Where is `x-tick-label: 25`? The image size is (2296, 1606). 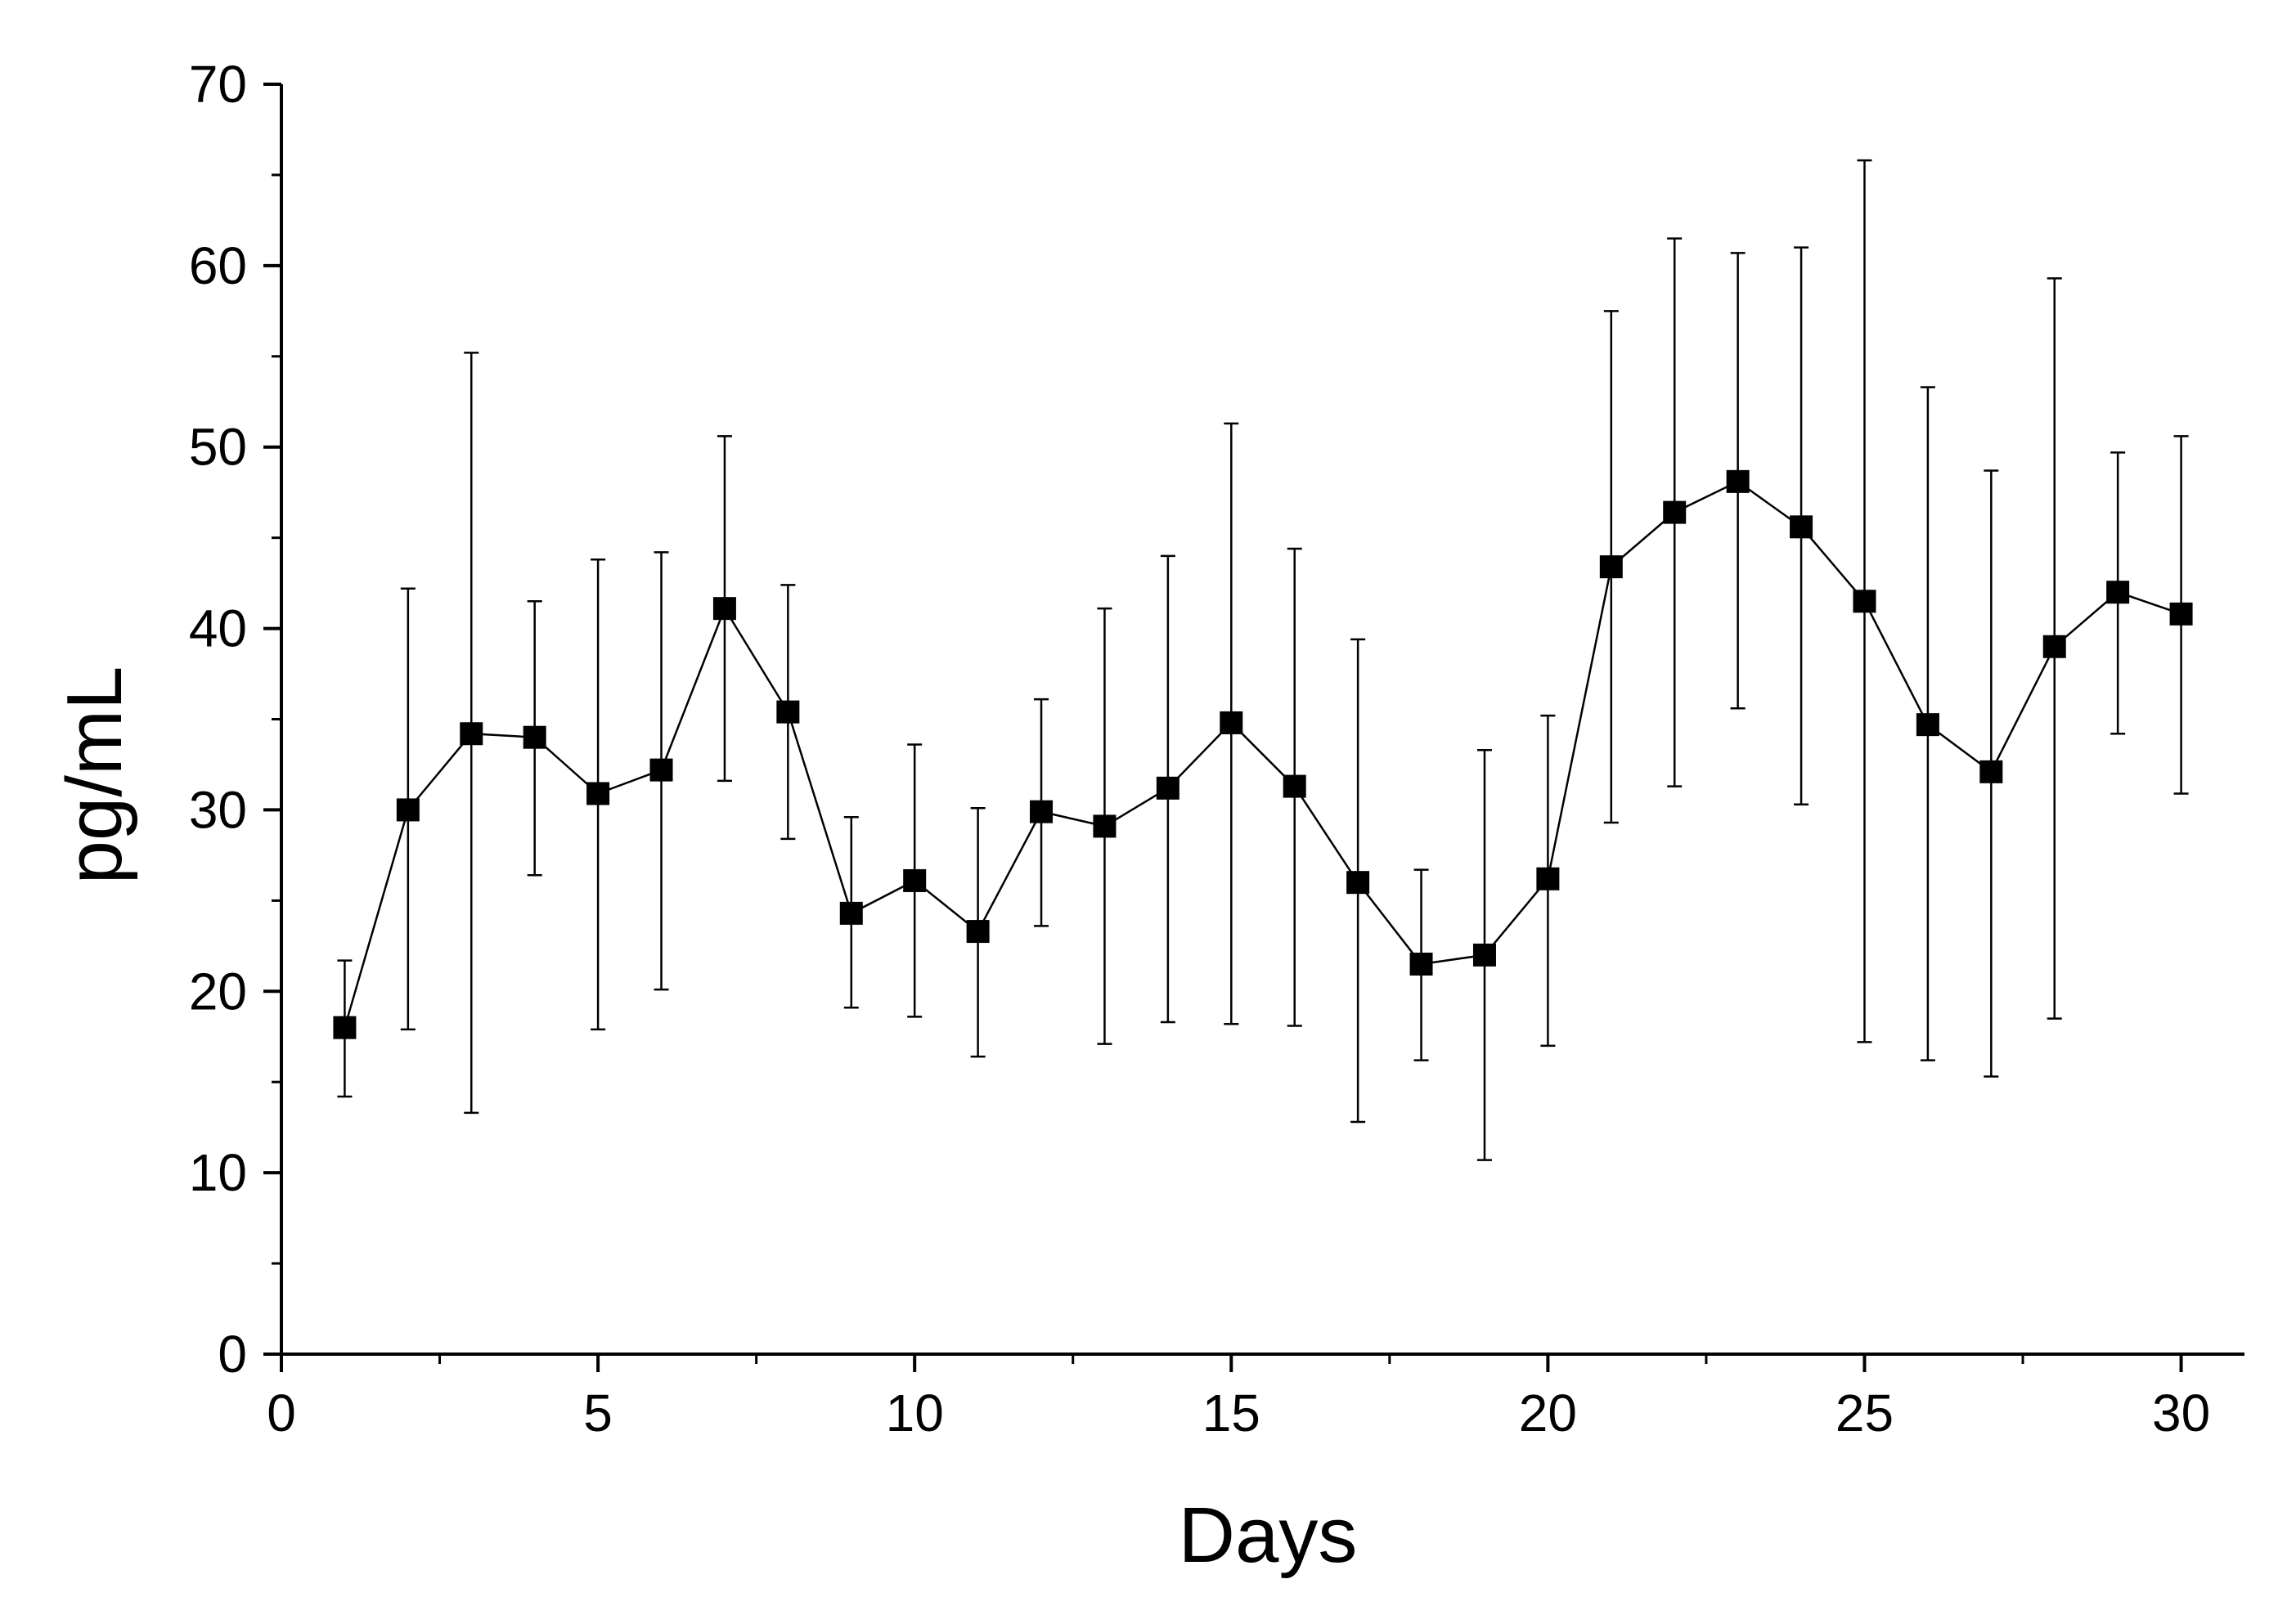
x-tick-label: 25 is located at coordinates (1864, 1413).